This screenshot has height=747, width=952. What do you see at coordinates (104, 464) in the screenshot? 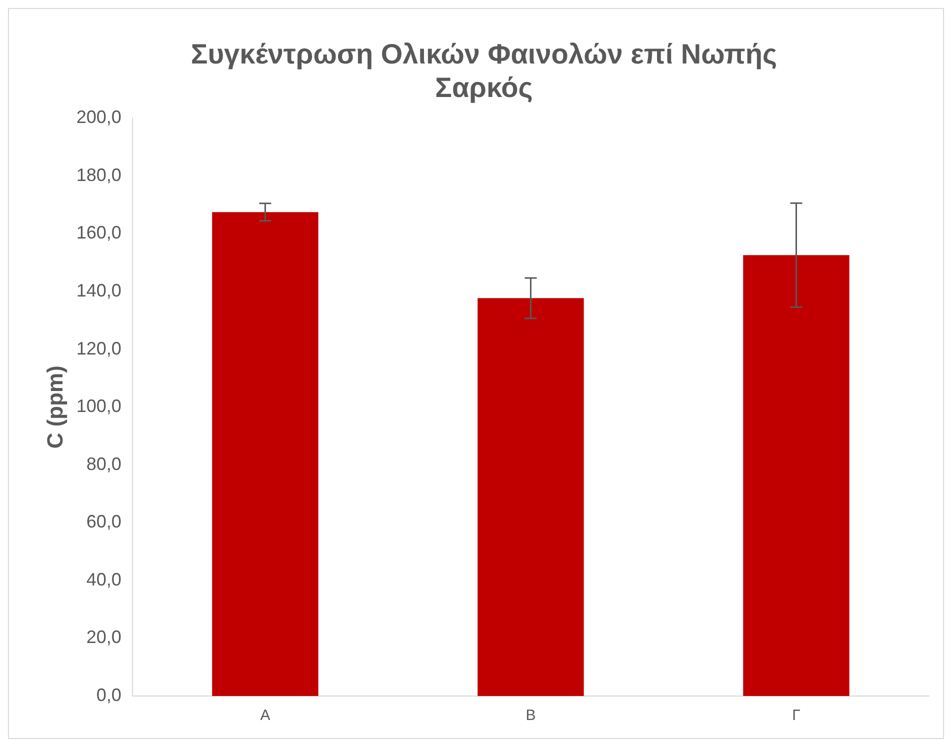
I see `y-tick-label: 80,0` at bounding box center [104, 464].